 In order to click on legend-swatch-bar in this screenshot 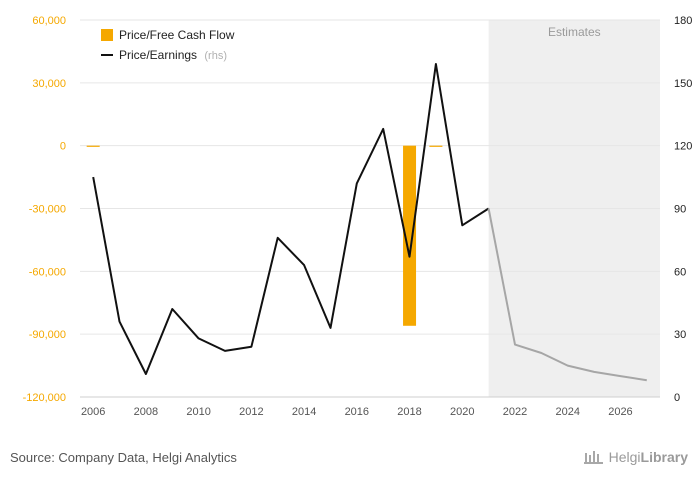, I will do `click(107, 35)`.